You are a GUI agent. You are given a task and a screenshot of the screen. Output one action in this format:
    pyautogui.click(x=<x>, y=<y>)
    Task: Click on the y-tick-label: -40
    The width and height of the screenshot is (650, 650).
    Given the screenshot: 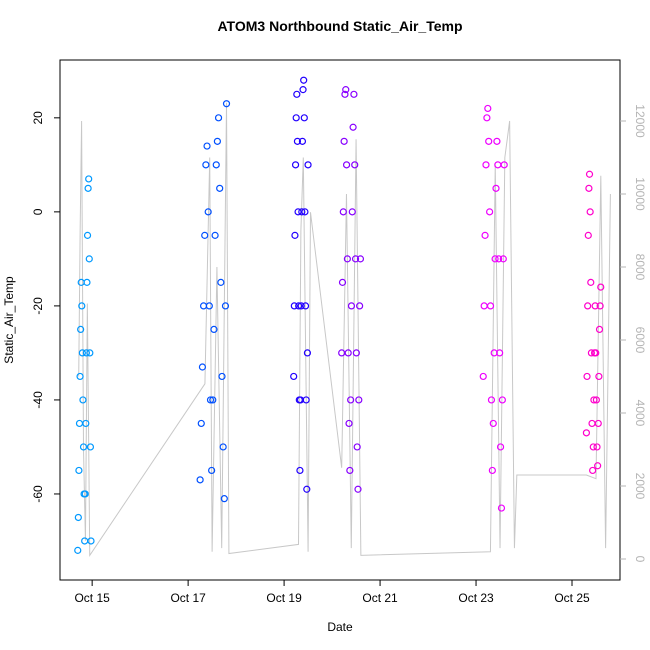 What is the action you would take?
    pyautogui.click(x=38, y=400)
    